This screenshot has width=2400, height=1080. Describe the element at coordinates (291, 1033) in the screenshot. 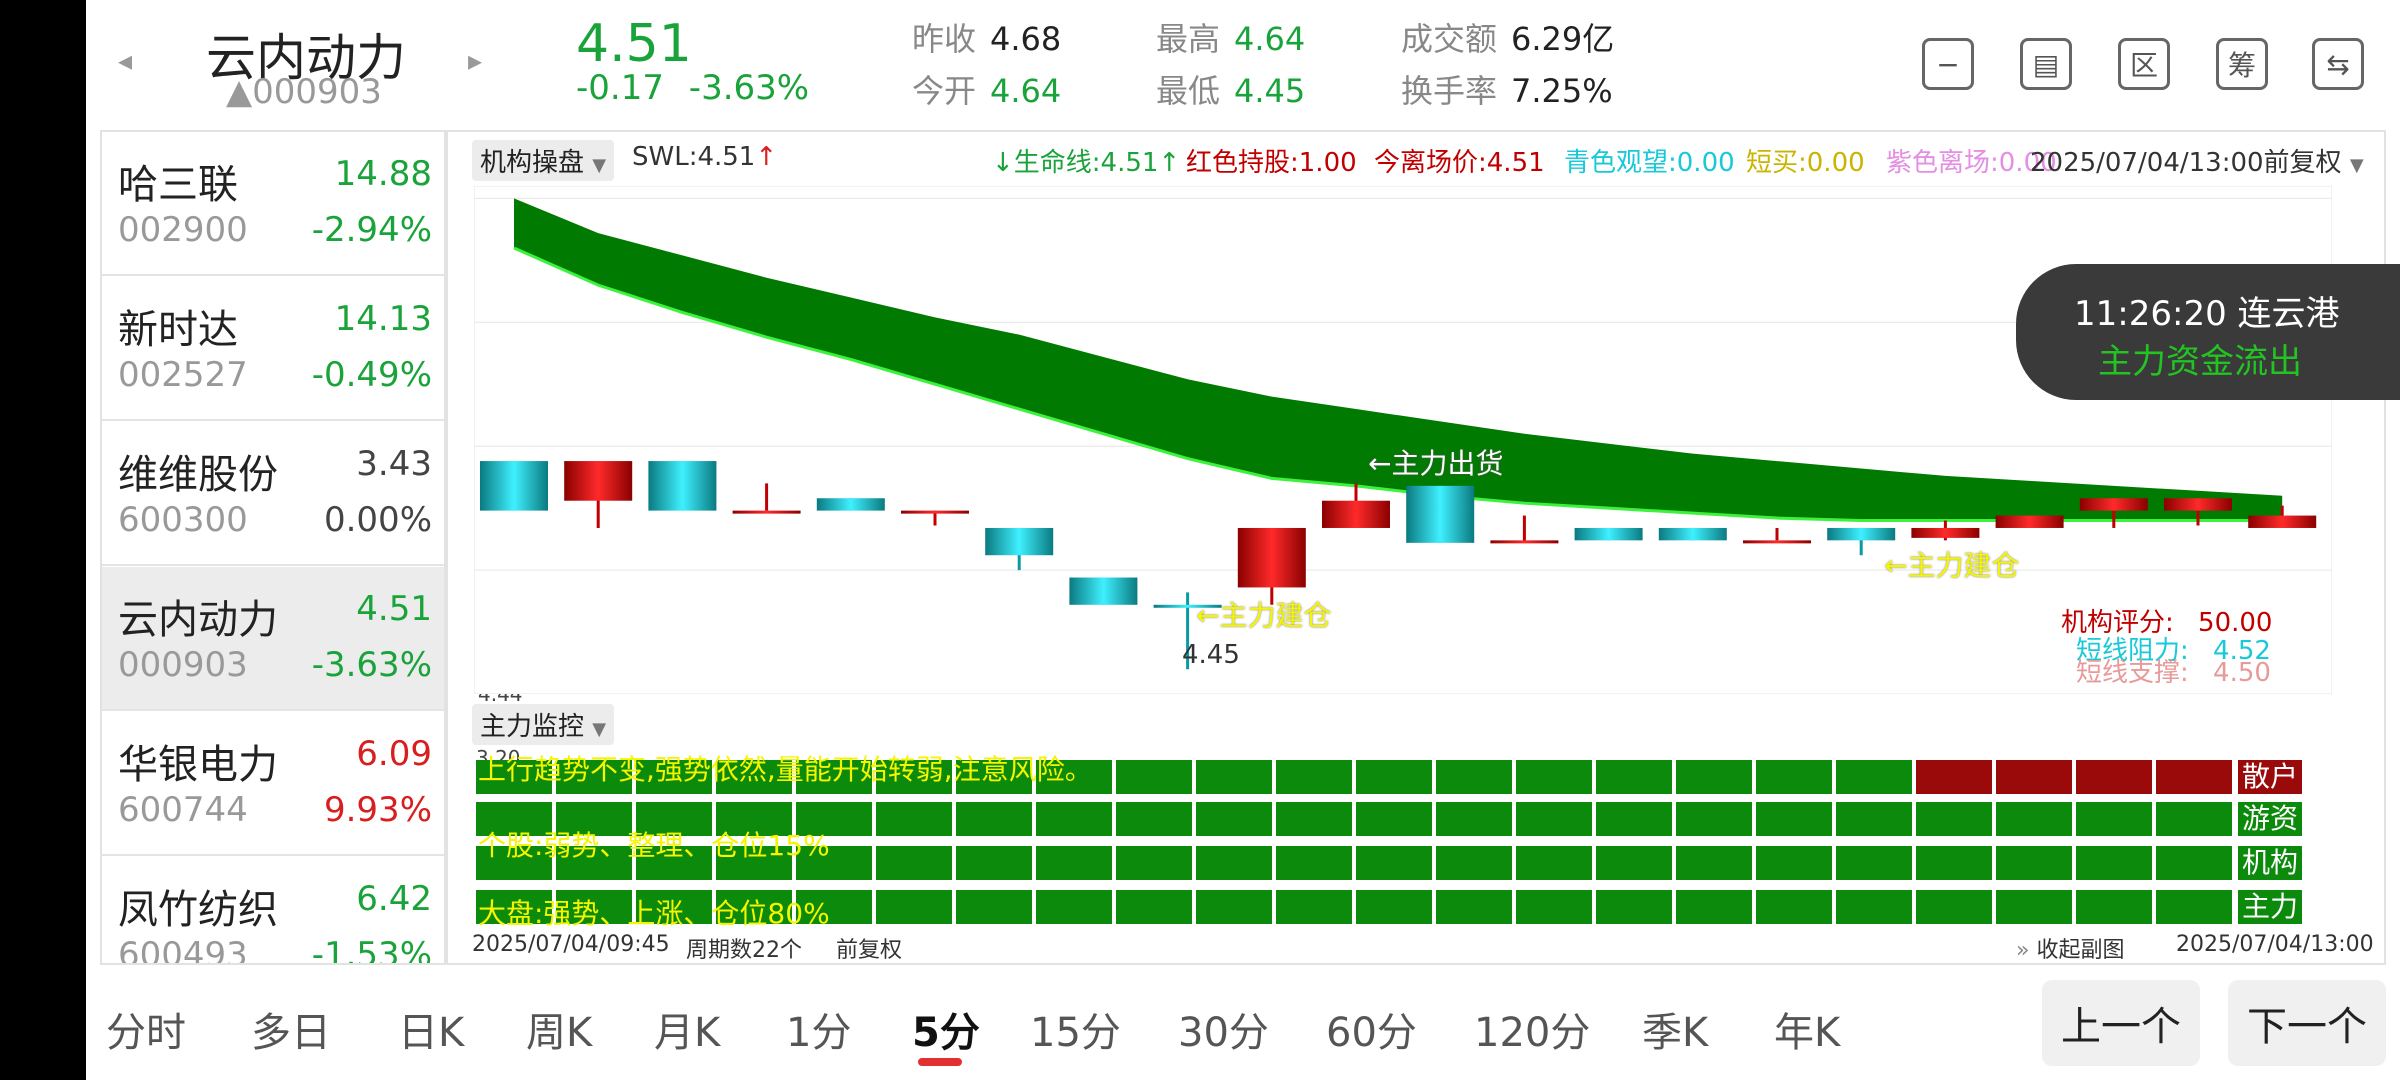

I see `tab-period: 多日` at that location.